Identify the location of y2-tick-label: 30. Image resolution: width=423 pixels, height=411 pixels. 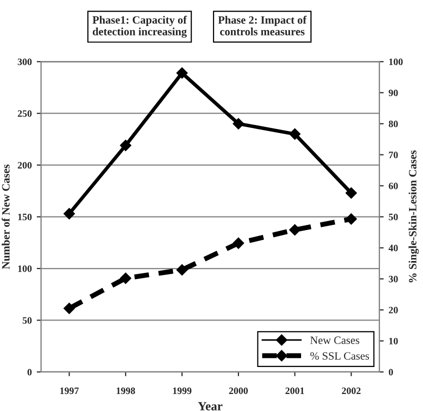
(393, 279).